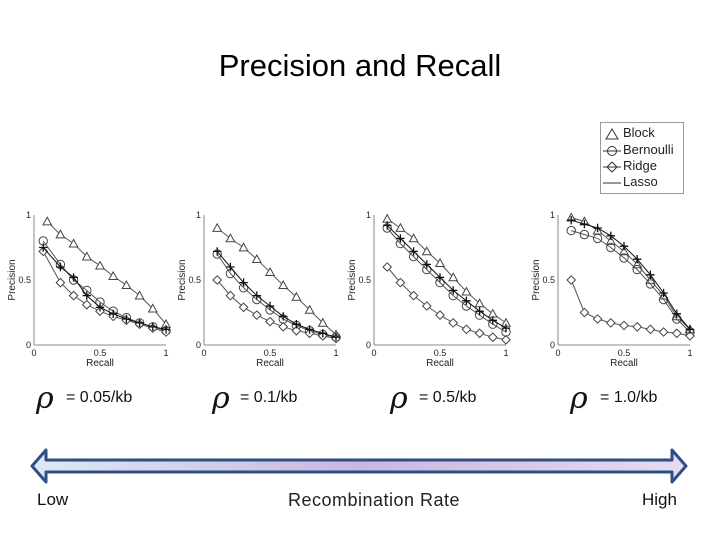 The width and height of the screenshot is (720, 540). What do you see at coordinates (640, 165) in the screenshot?
I see `legend-label: Ridge` at bounding box center [640, 165].